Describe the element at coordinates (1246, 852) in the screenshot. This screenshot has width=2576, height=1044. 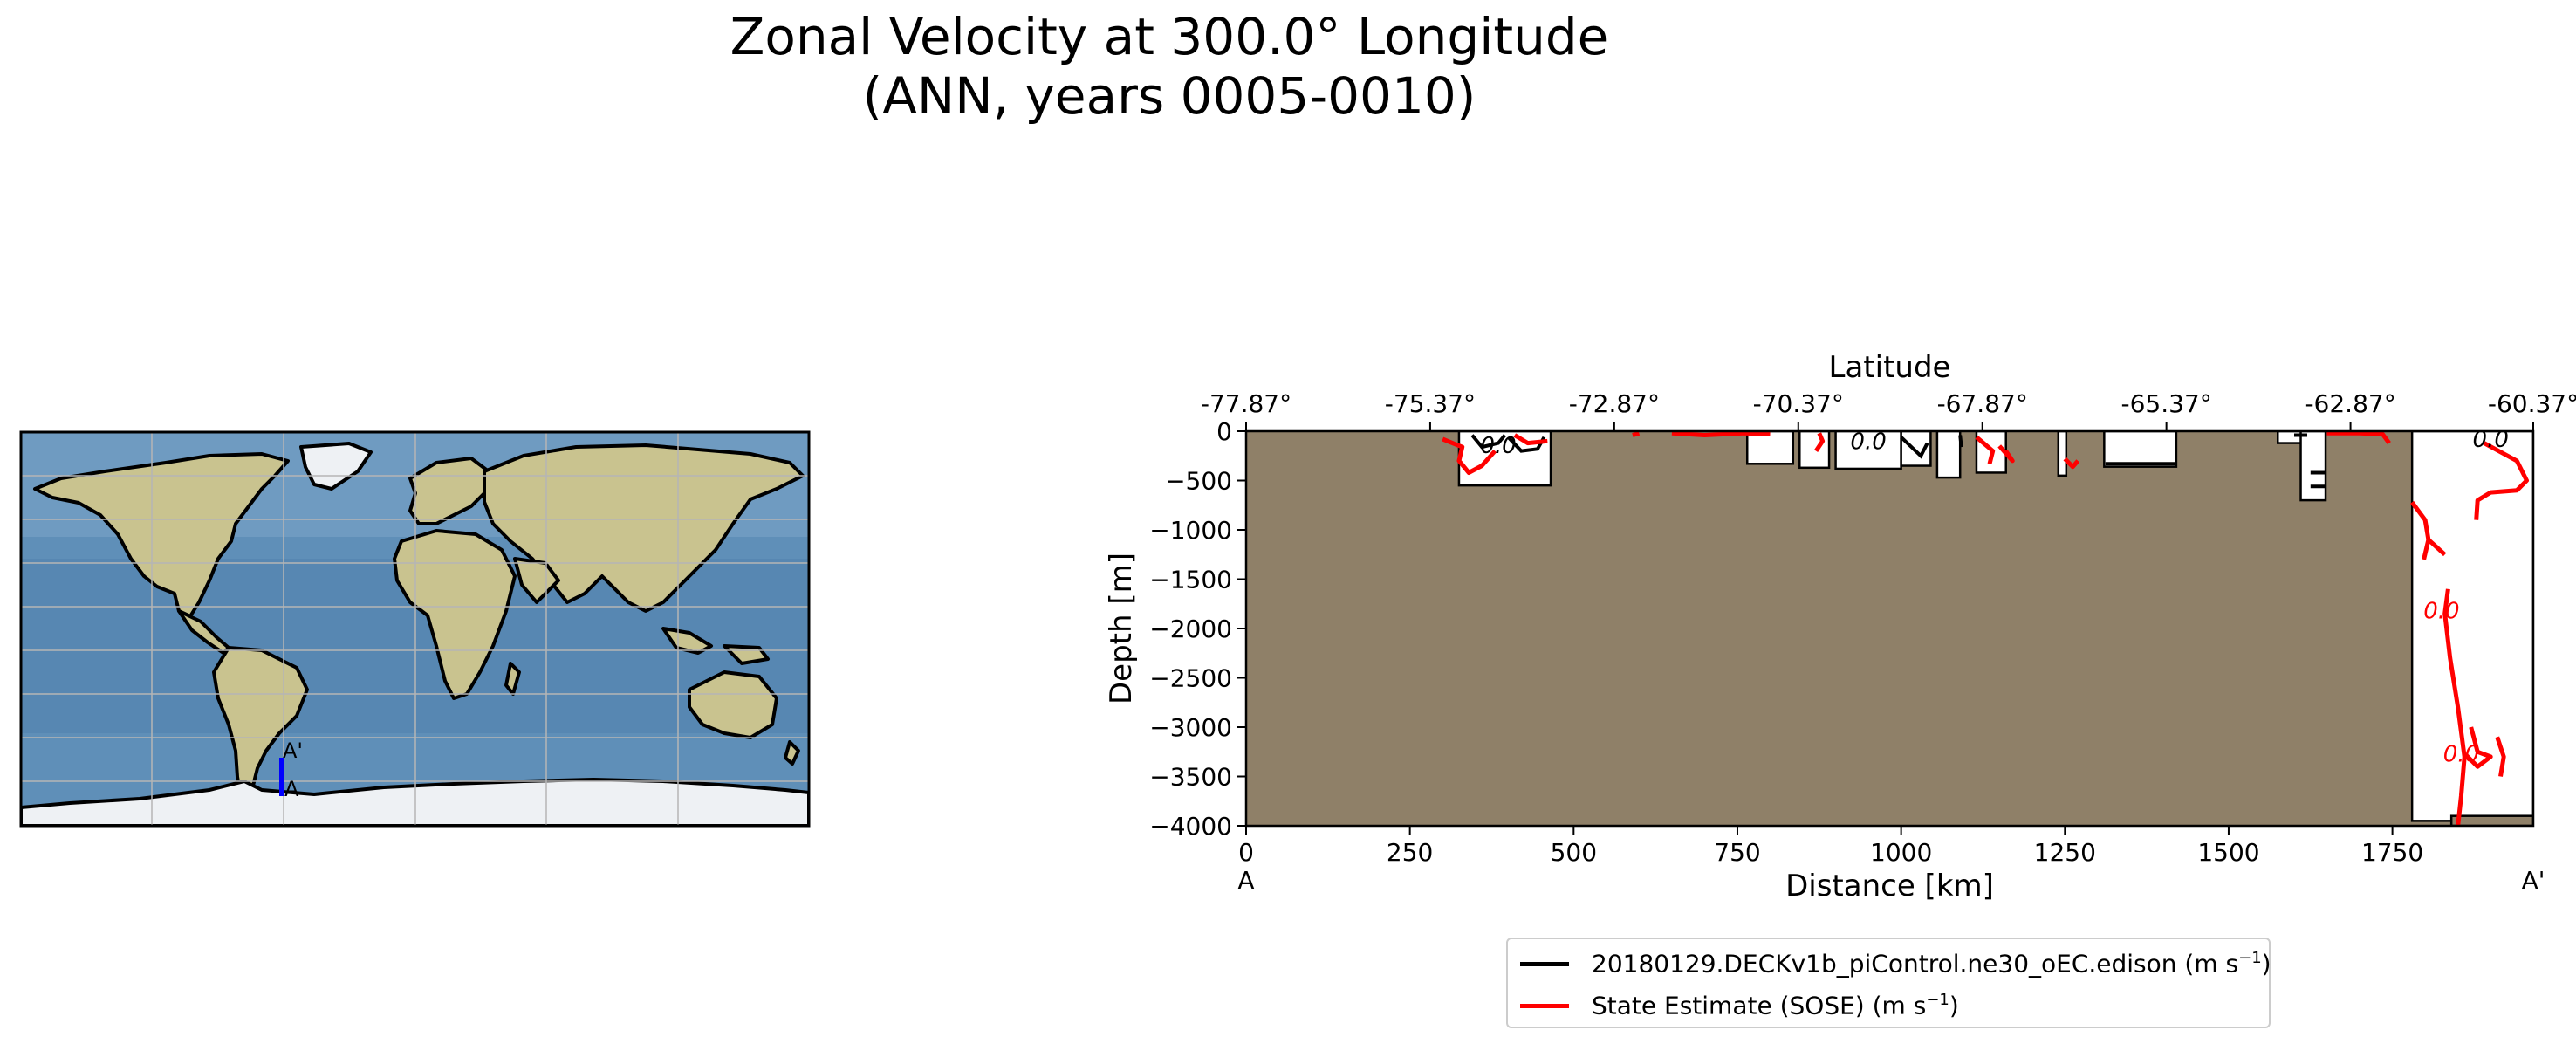
I see `x-tick-label: 0` at that location.